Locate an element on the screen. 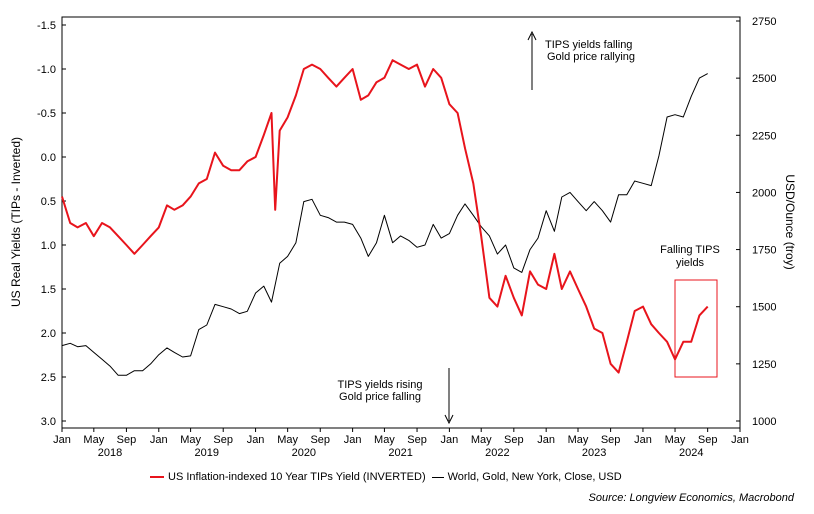 The height and width of the screenshot is (514, 814). x-year-label: 2023 is located at coordinates (594, 453).